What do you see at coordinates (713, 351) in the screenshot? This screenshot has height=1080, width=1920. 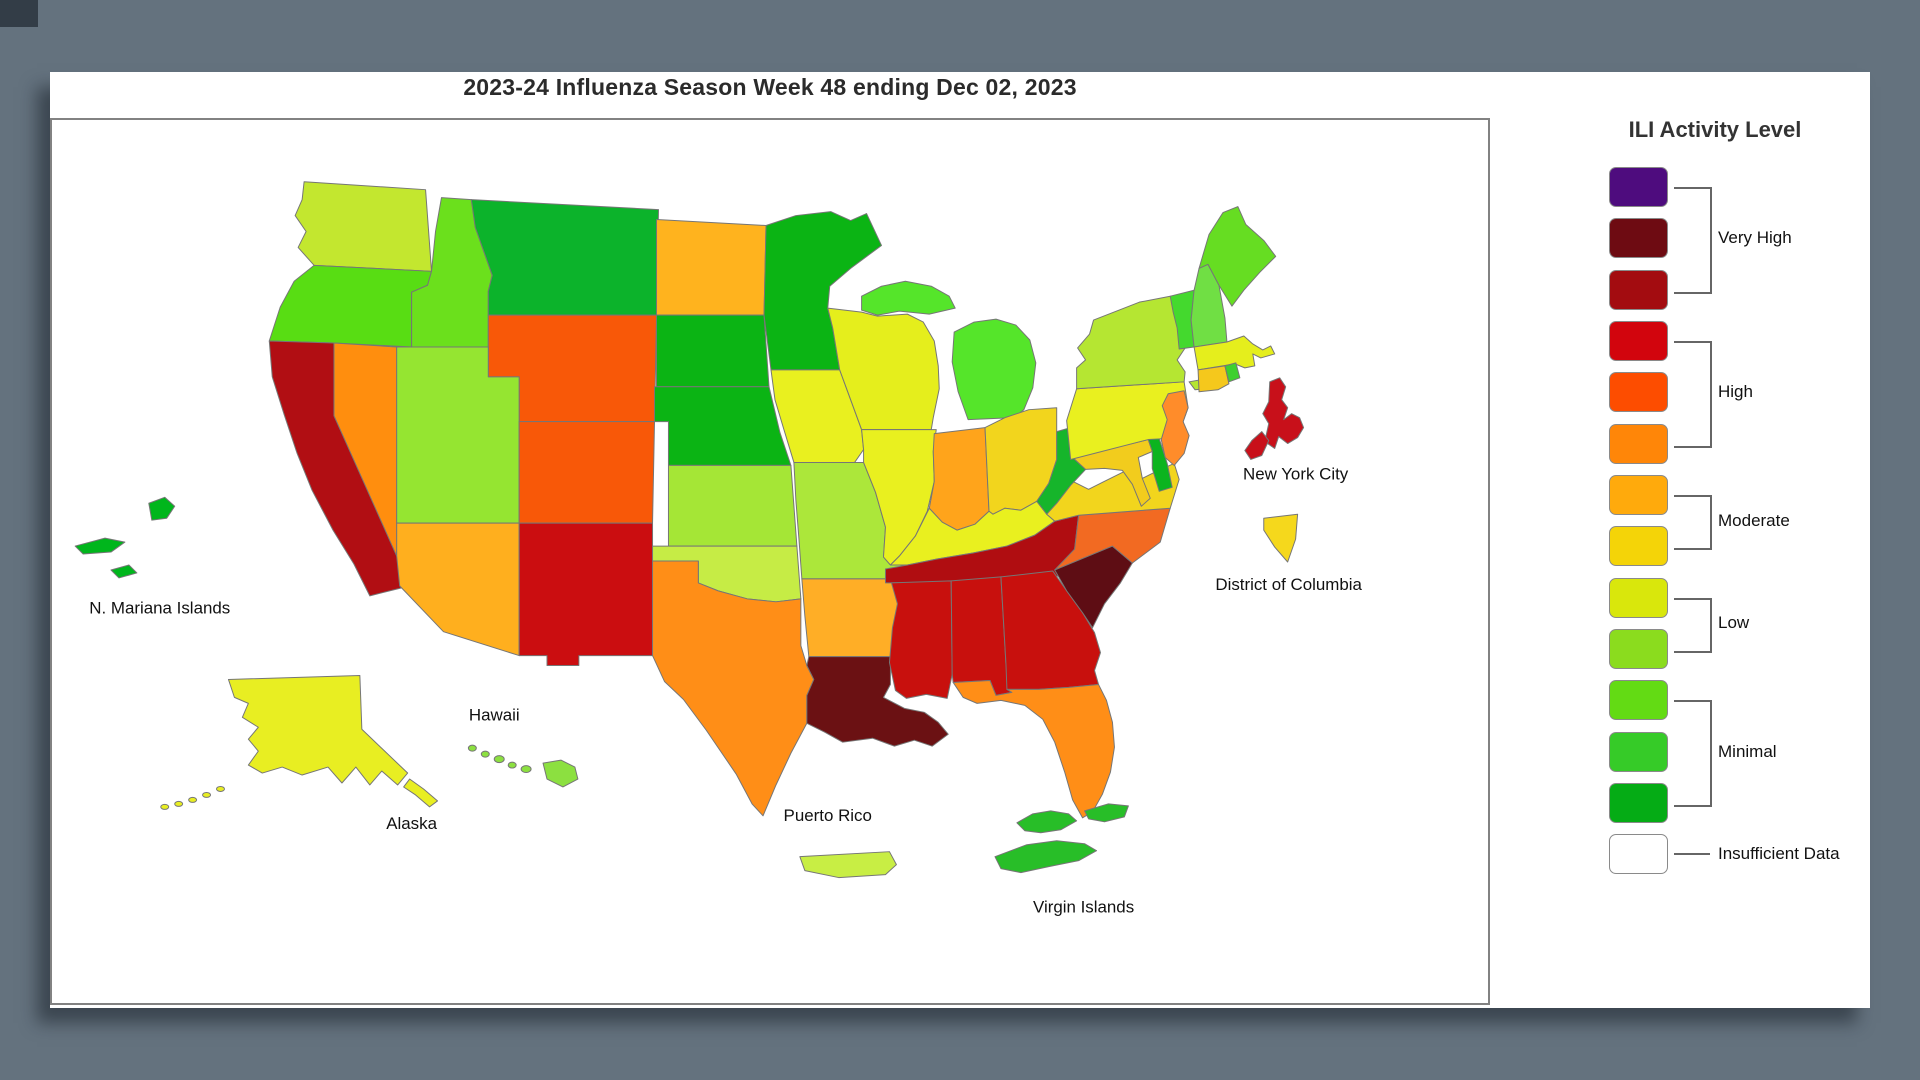 I see `state-SD` at bounding box center [713, 351].